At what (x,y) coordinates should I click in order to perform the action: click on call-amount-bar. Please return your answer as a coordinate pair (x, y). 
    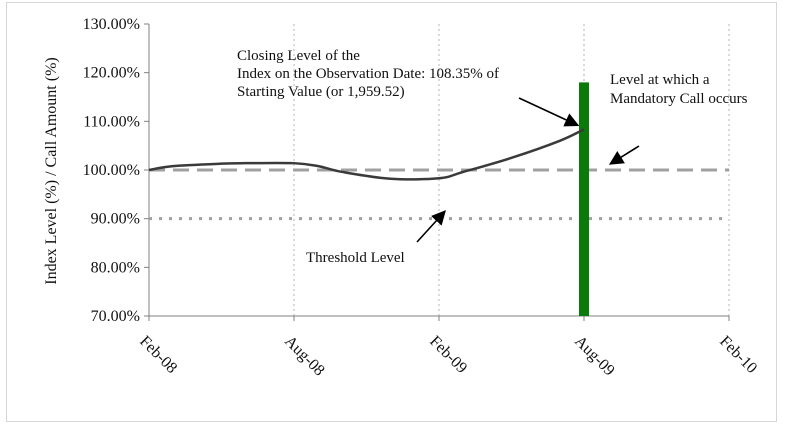
    Looking at the image, I should click on (584, 199).